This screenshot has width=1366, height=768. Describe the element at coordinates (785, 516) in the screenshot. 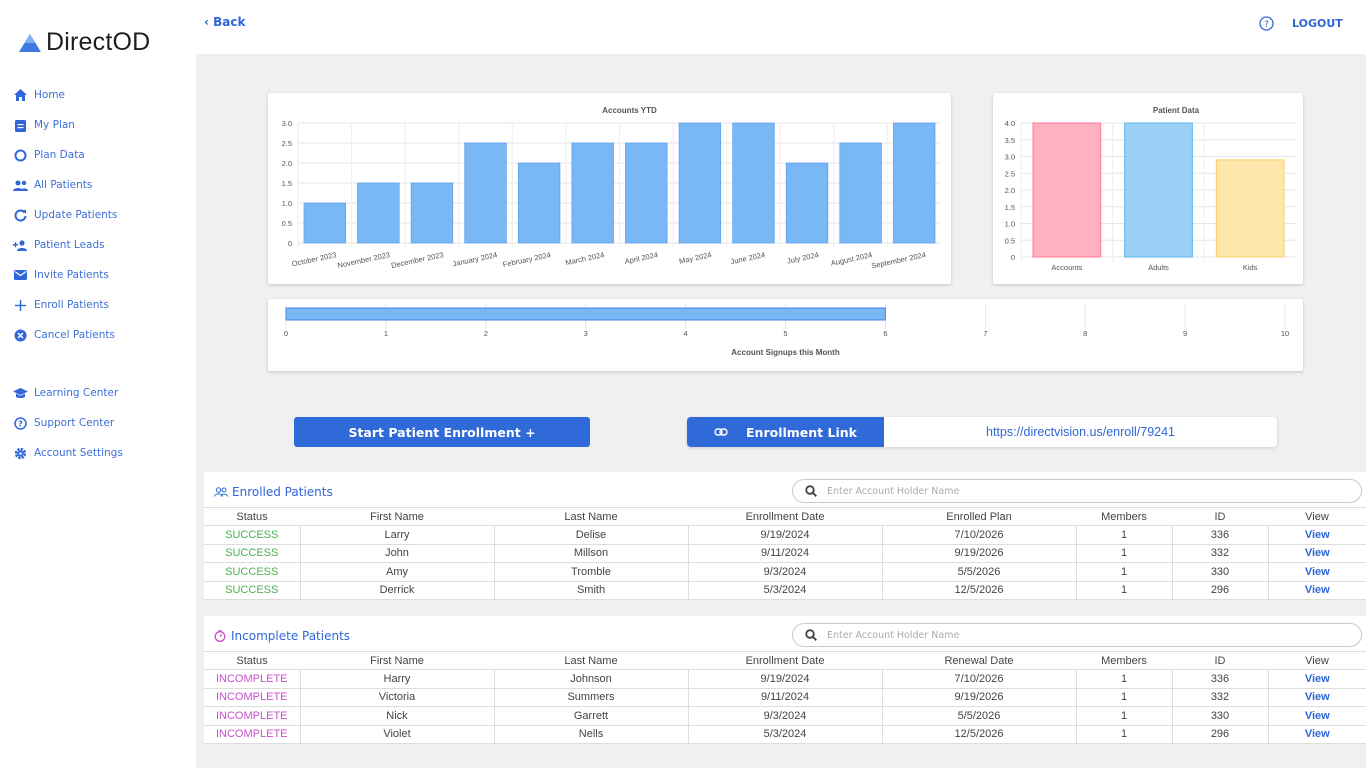

I see `column-header: Enrollment Date` at that location.